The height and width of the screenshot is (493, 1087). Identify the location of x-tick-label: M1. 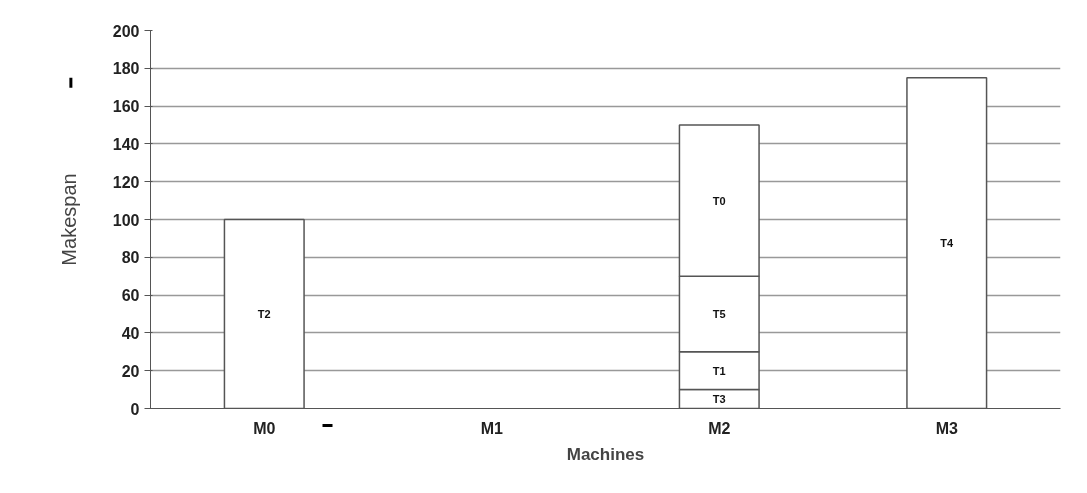
(491, 428).